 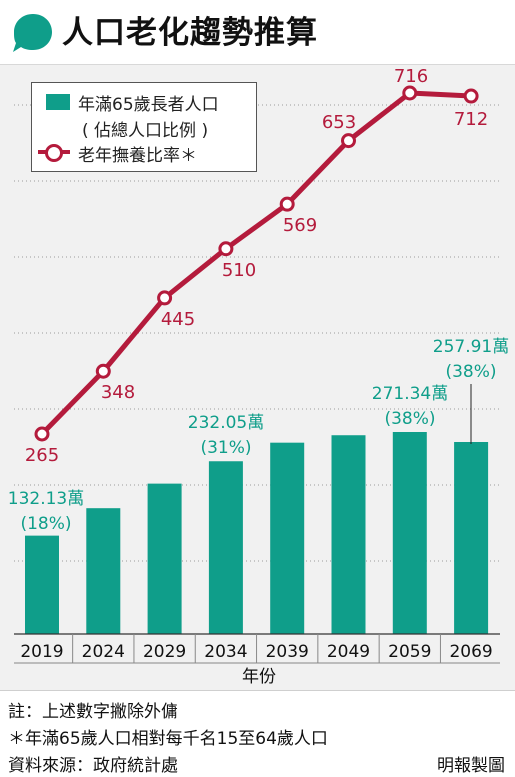 I want to click on brand-credit: 明報製圖, so click(x=471, y=766).